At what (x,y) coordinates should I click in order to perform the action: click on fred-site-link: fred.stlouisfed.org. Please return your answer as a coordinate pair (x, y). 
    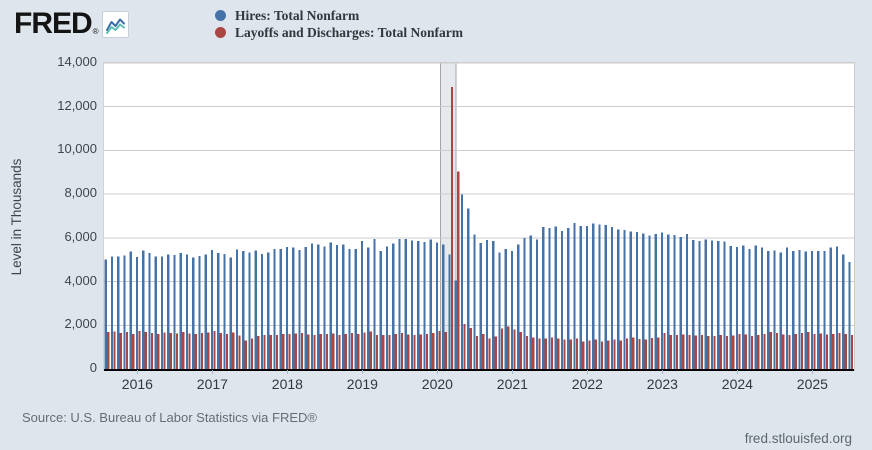
    Looking at the image, I should click on (798, 438).